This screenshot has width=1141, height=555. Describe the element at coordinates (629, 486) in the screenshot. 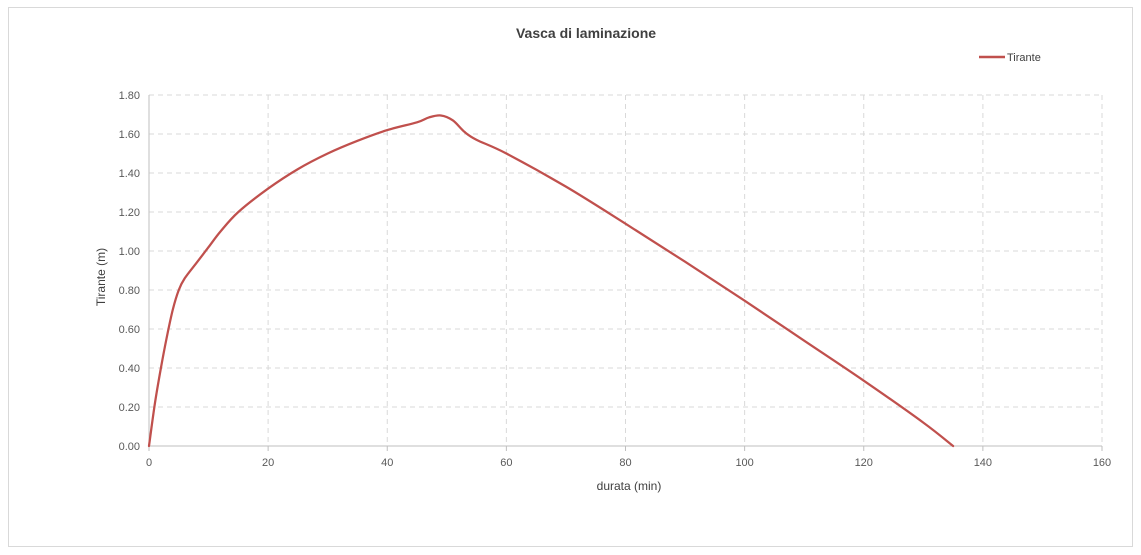

I see `x-axis-title: durata (min)` at that location.